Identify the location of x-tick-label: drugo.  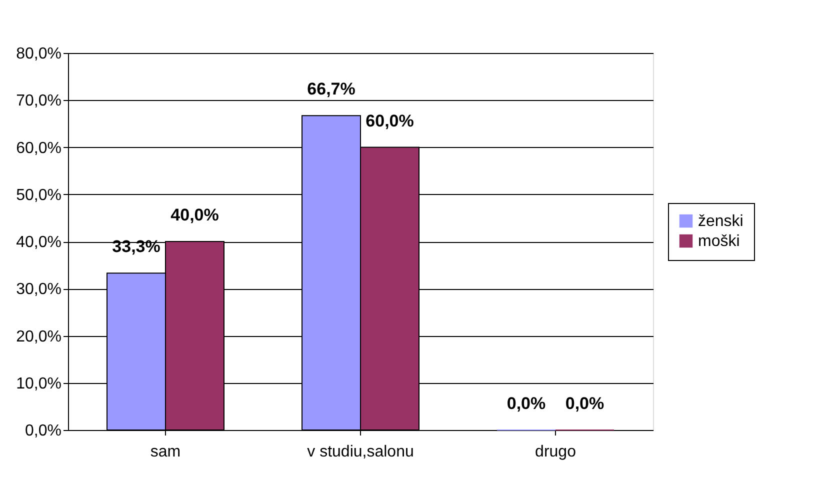
(555, 452).